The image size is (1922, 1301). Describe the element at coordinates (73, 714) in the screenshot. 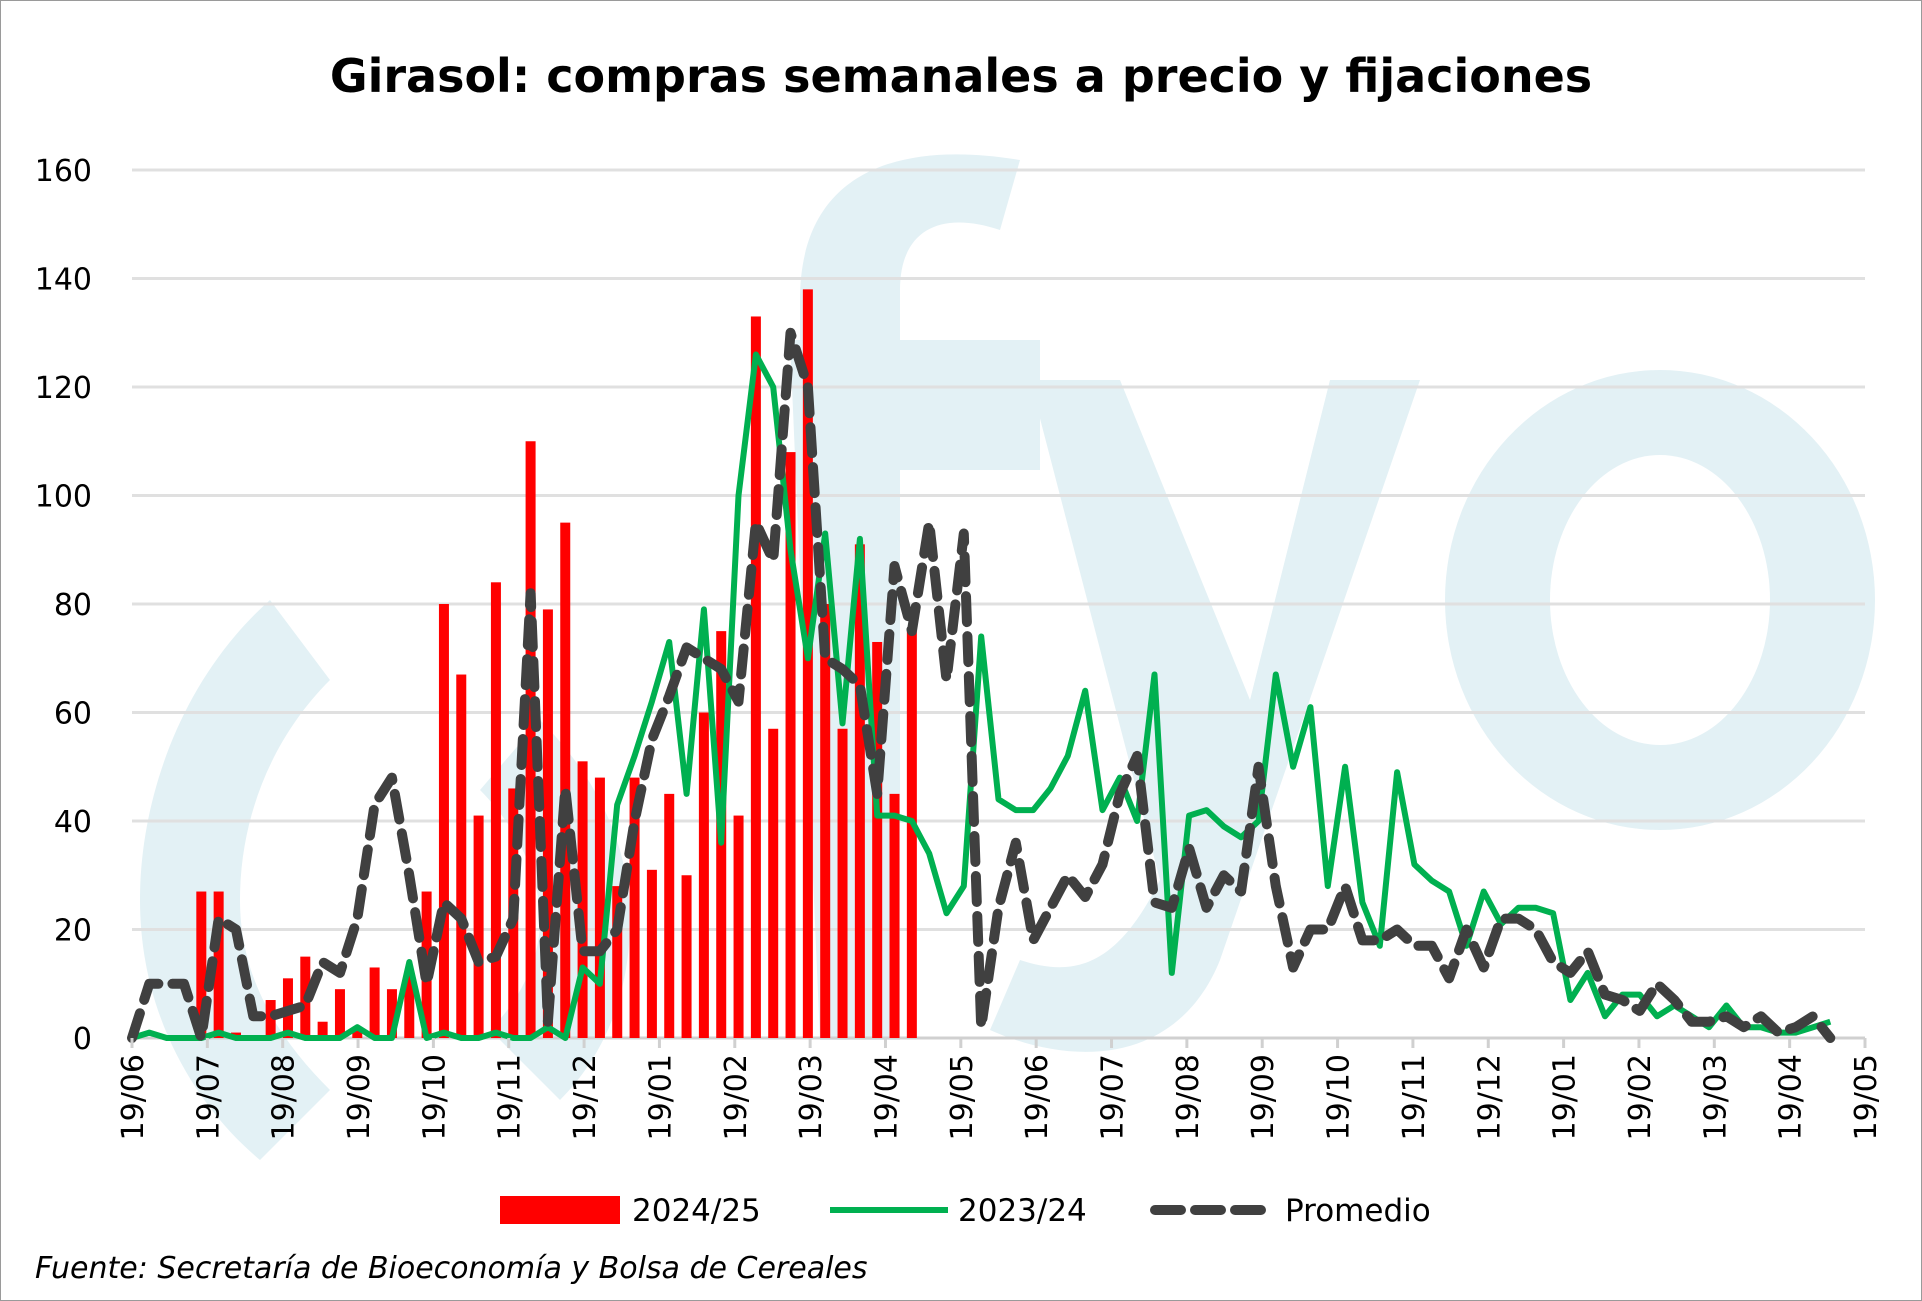

I see `y-tick-label: 60` at that location.